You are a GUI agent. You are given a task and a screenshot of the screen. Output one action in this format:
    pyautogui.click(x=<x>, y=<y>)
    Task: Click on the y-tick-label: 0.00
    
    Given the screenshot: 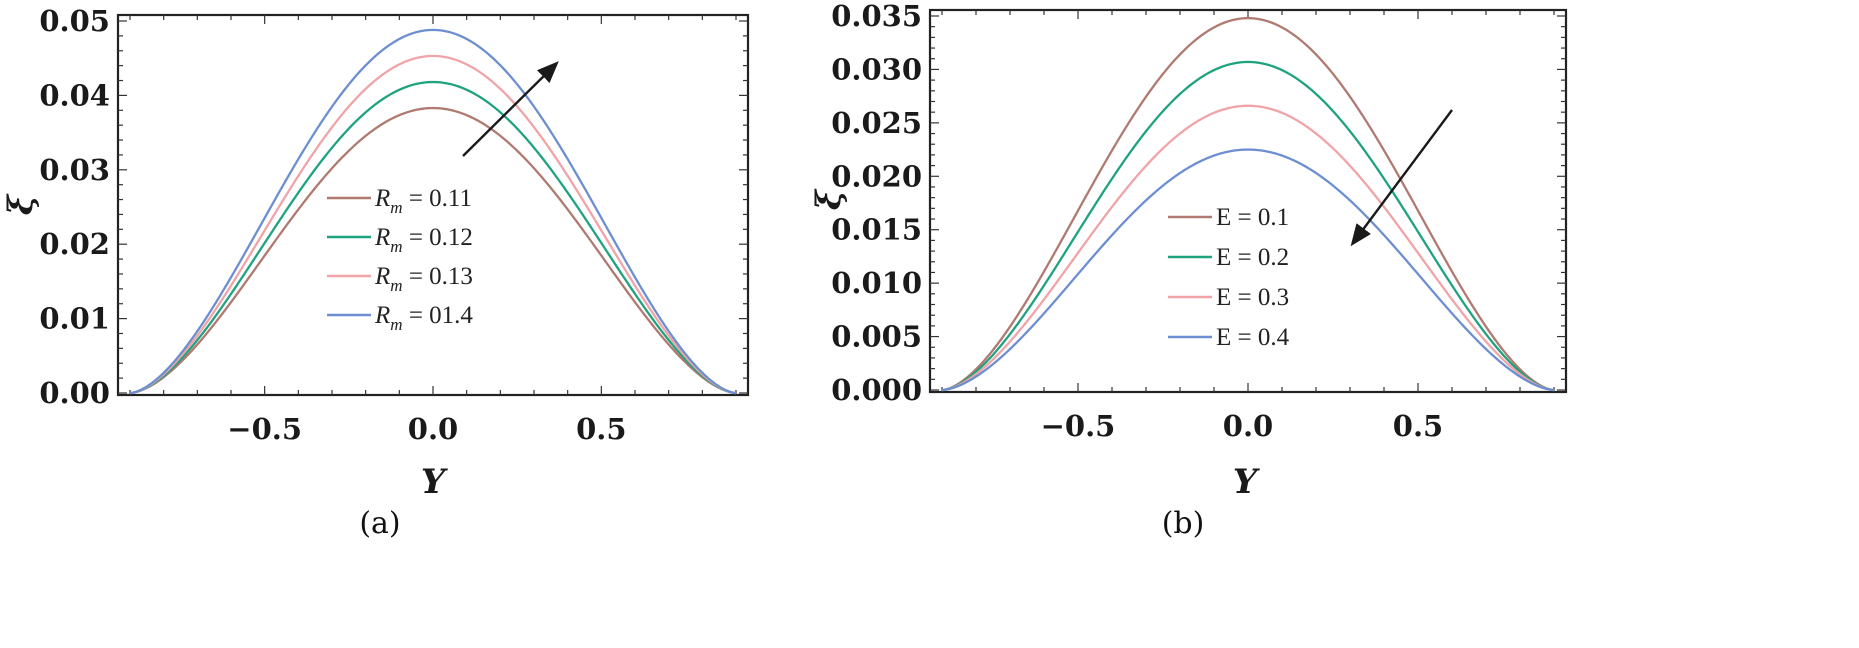 What is the action you would take?
    pyautogui.click(x=74, y=393)
    